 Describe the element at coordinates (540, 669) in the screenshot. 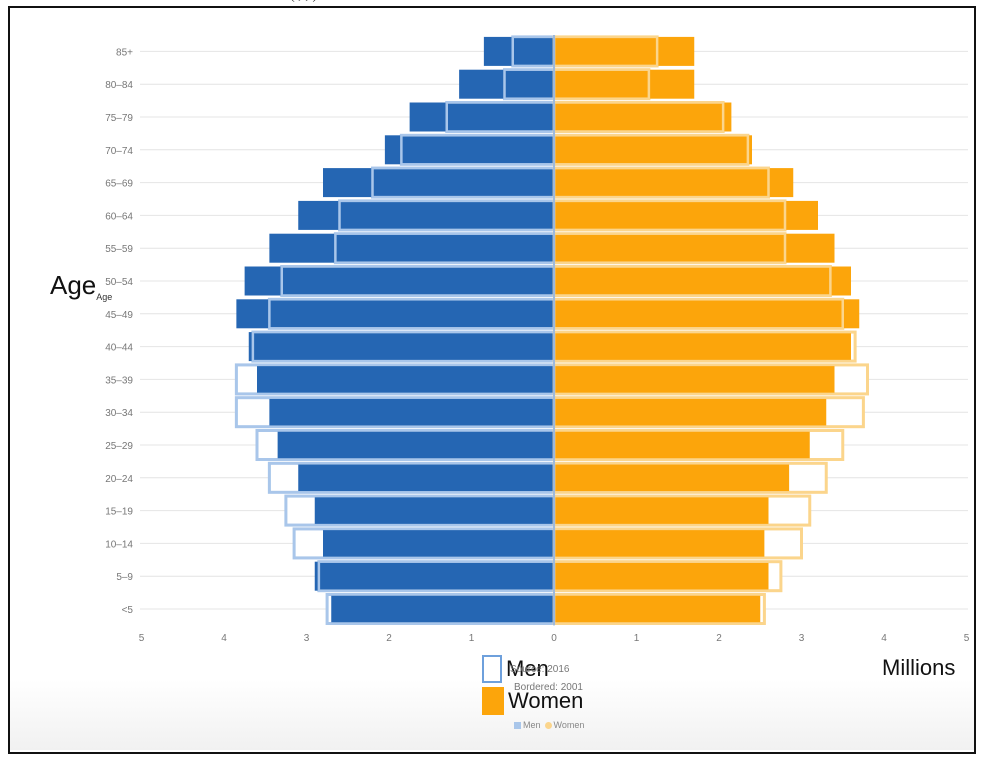

I see `source-text: Source: 2016` at that location.